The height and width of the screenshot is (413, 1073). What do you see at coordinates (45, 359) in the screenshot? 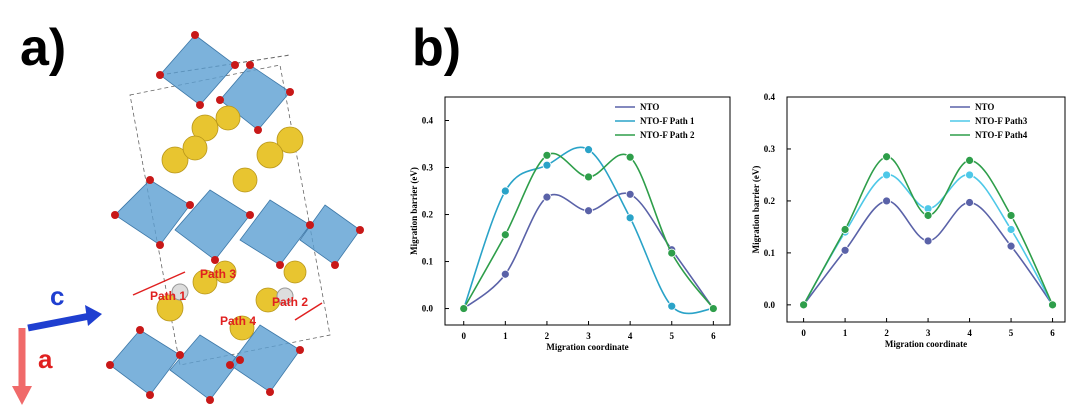
I see `axis-label: a` at bounding box center [45, 359].